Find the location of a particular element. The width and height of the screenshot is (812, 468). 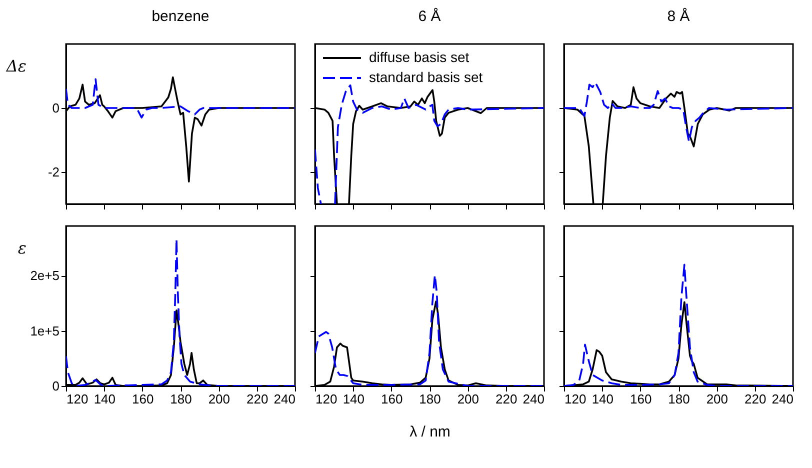

line-series is located at coordinates (180, 98).